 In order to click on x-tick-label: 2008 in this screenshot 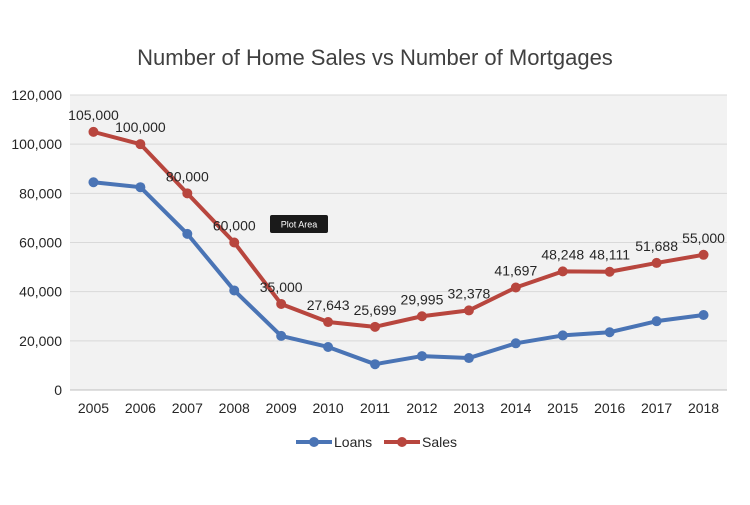, I will do `click(234, 408)`.